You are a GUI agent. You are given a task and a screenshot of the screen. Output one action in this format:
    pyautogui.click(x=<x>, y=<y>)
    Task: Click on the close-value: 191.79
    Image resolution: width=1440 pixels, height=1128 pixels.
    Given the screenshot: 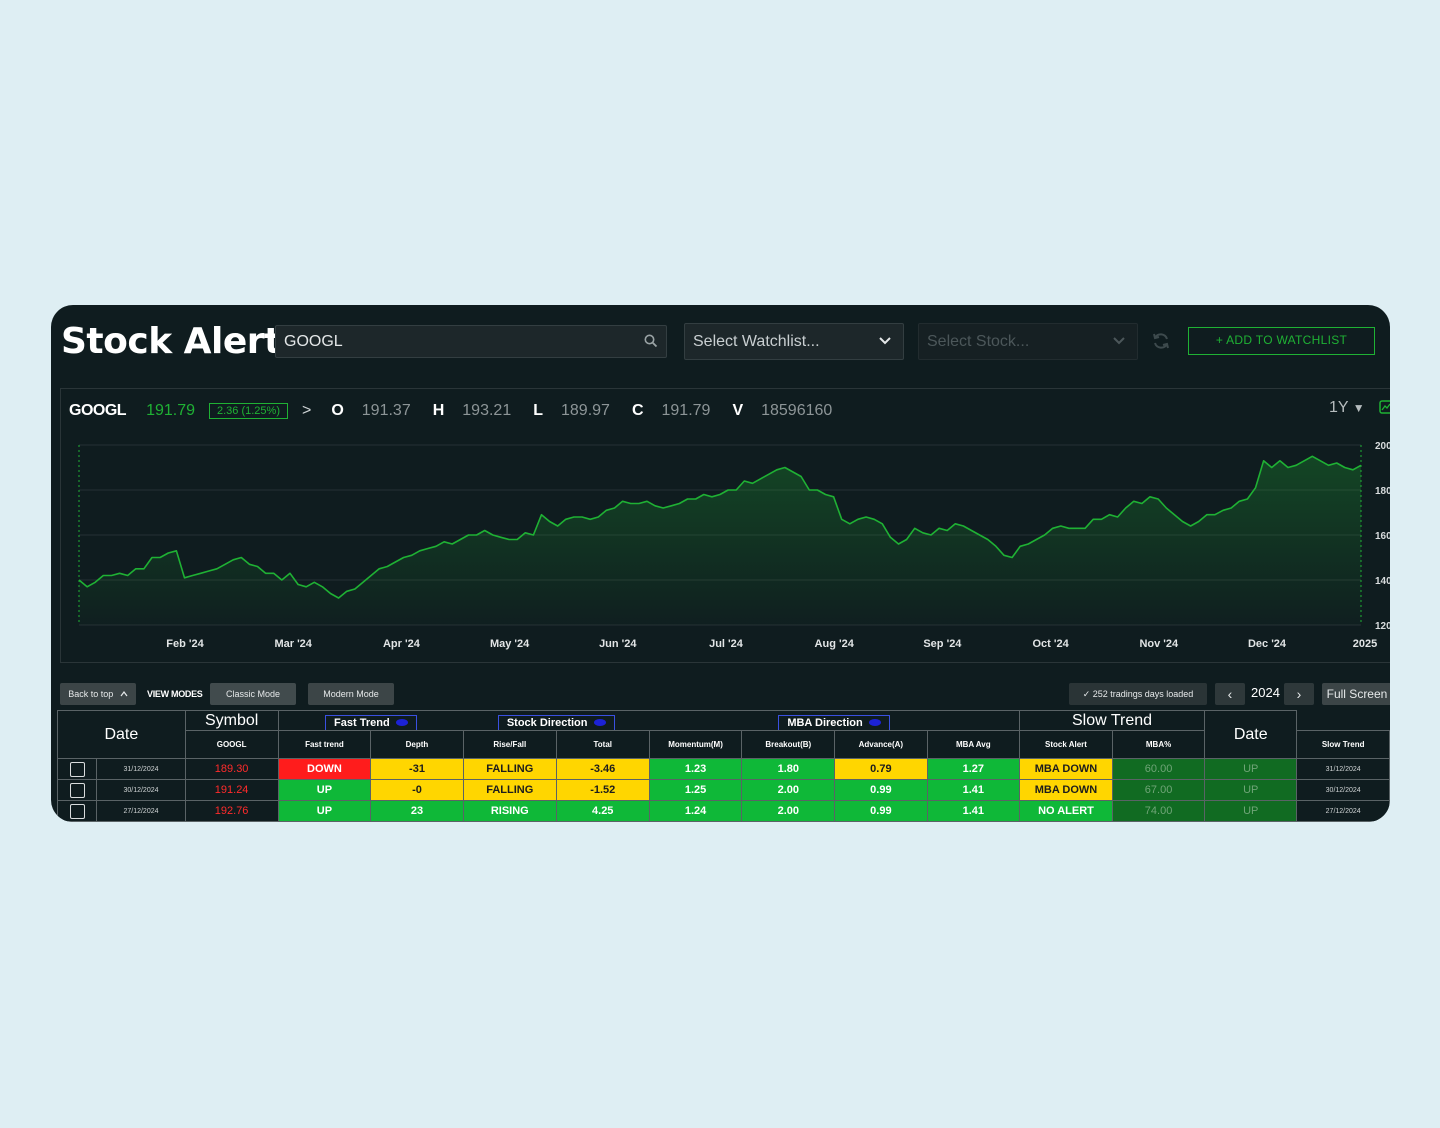 What is the action you would take?
    pyautogui.click(x=686, y=410)
    